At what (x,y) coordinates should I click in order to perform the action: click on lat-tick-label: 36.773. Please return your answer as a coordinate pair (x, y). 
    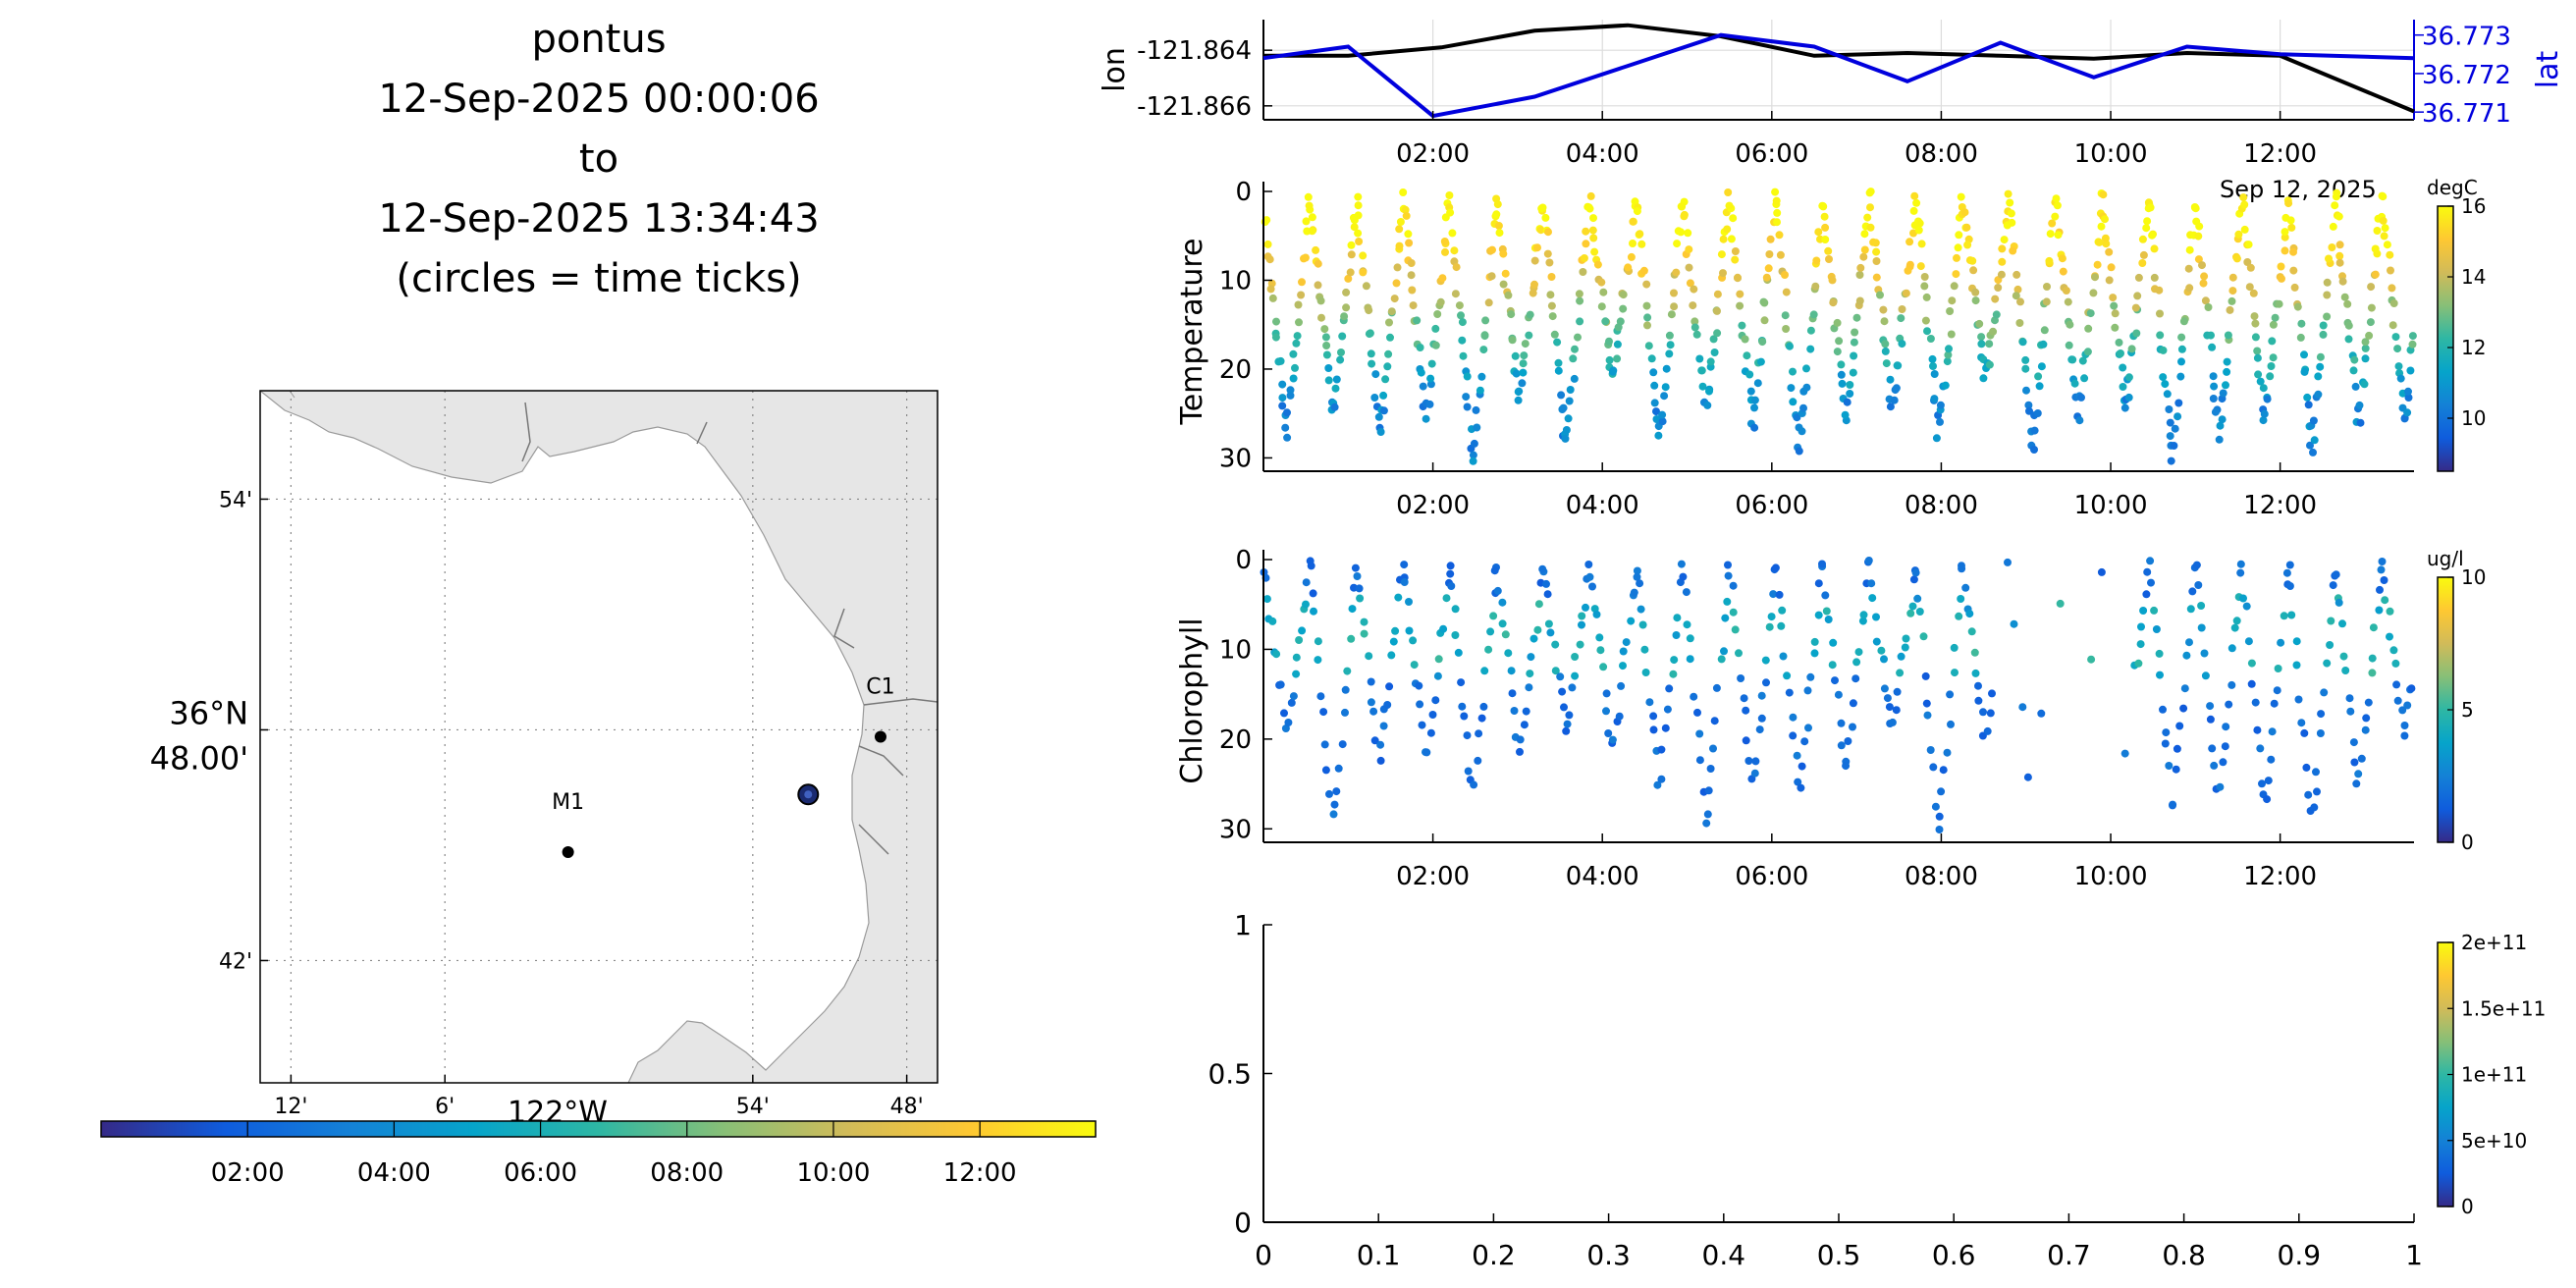
    Looking at the image, I should click on (2466, 37).